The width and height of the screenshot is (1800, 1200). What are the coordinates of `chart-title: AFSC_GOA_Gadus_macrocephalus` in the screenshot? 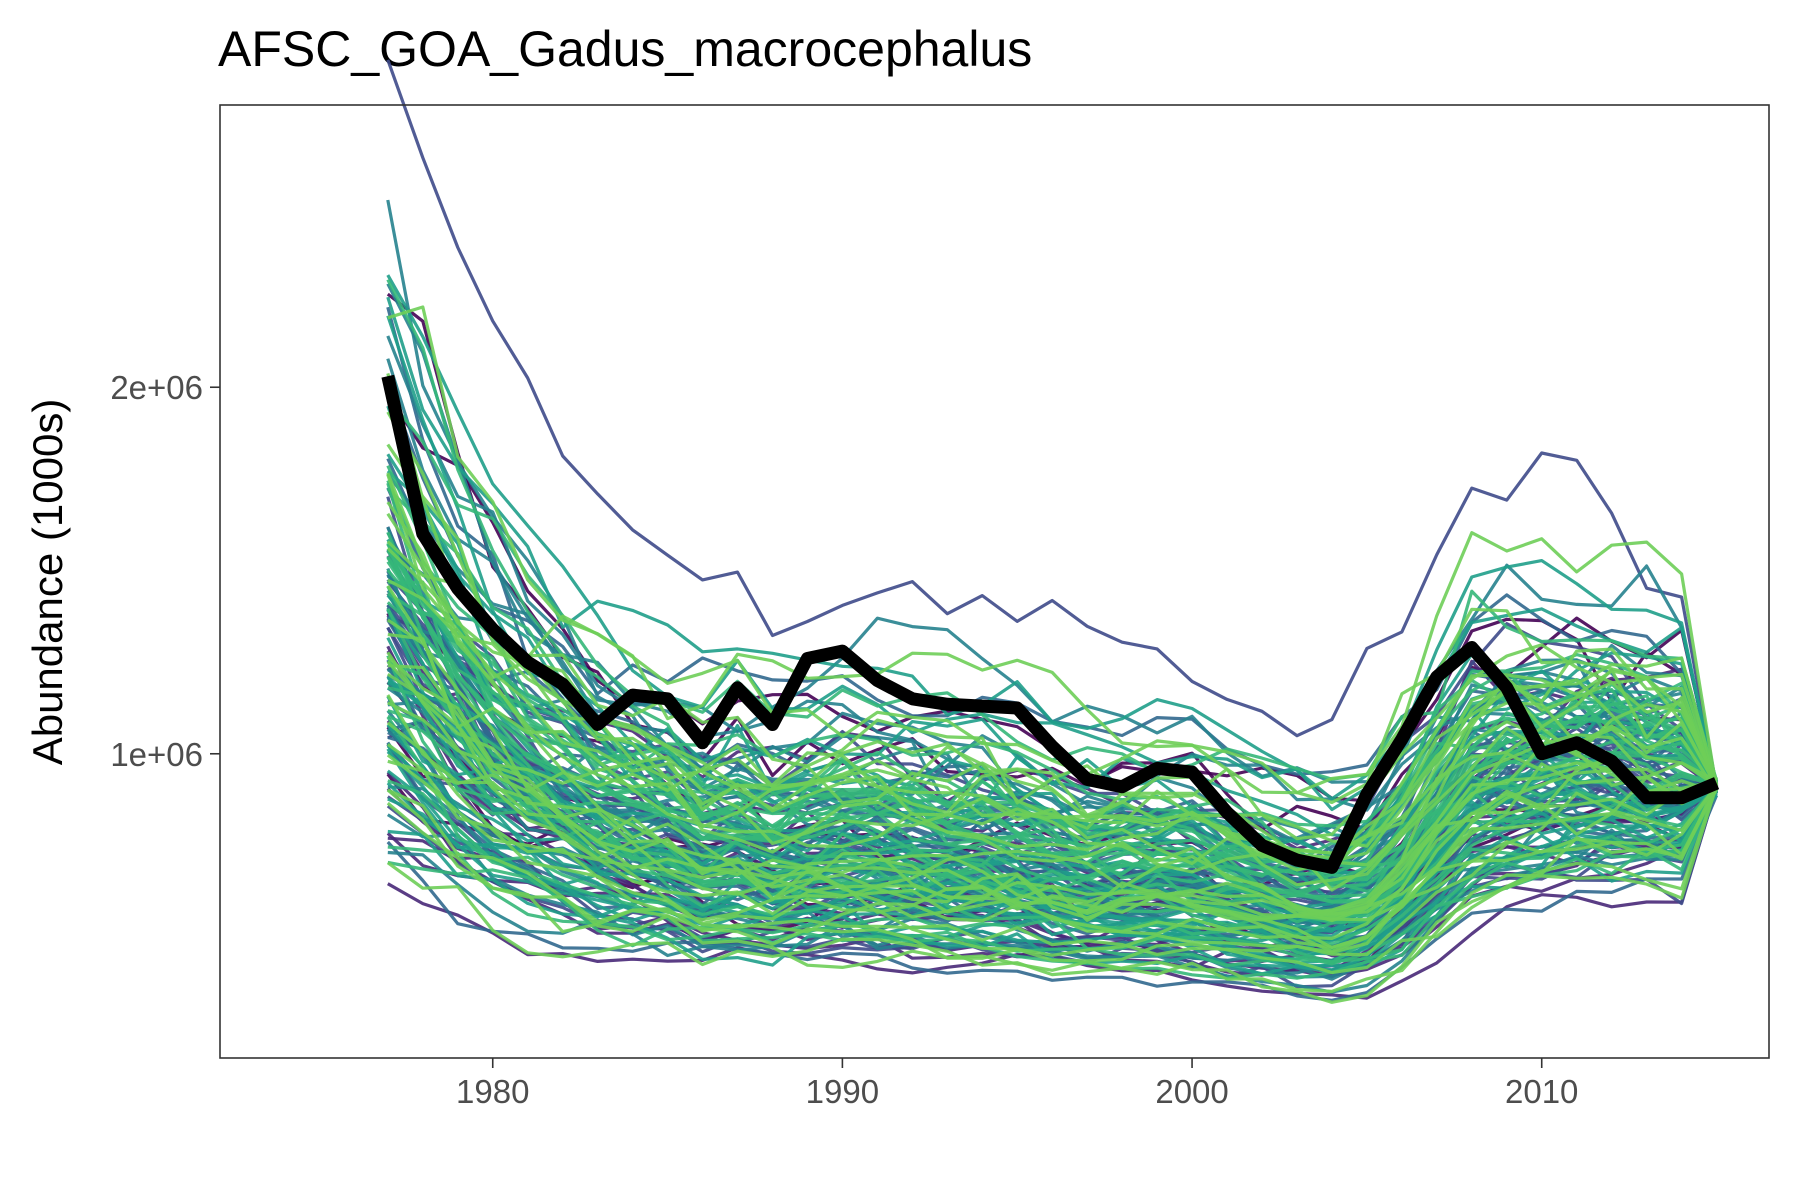 It's located at (625, 49).